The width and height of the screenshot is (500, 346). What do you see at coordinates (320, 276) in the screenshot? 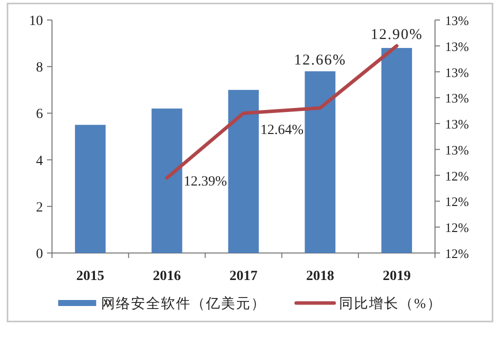
I see `x-tick-label: 2018` at bounding box center [320, 276].